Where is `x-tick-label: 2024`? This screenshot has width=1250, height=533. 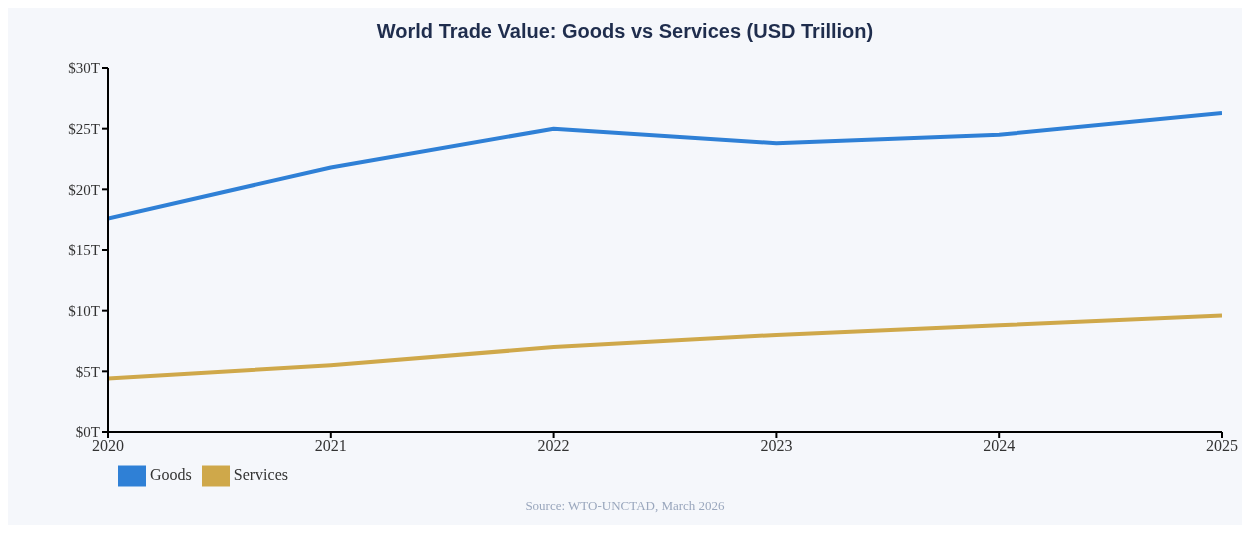 x-tick-label: 2024 is located at coordinates (999, 446).